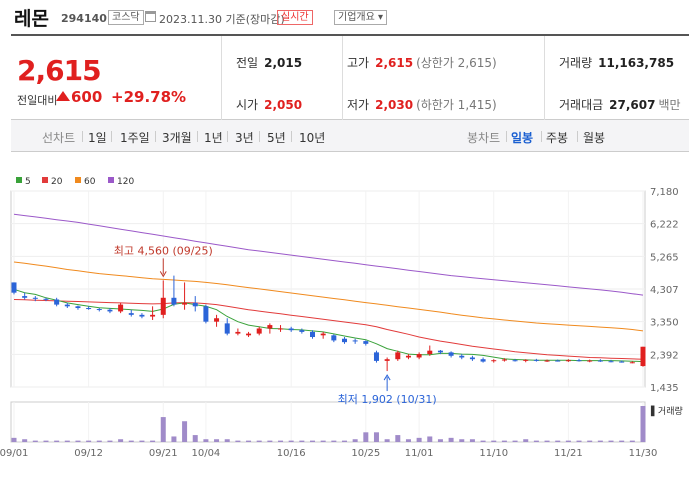 This screenshot has width=700, height=477. I want to click on x-tick-label: 10/16, so click(291, 453).